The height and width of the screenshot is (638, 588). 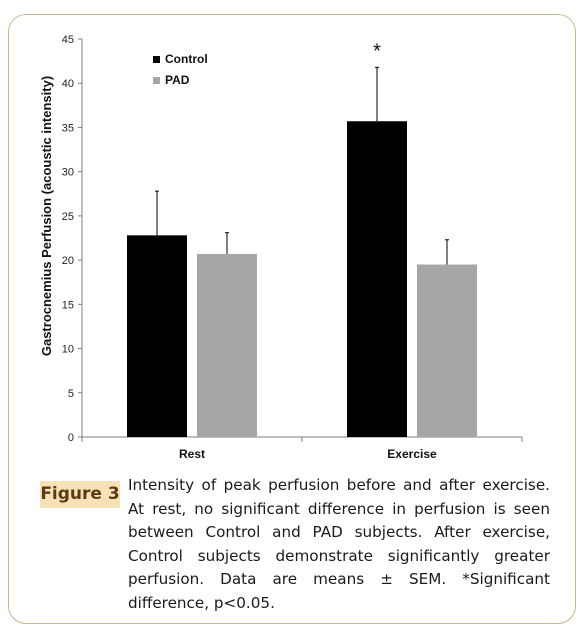 I want to click on legend-label-pad: PAD, so click(x=177, y=80).